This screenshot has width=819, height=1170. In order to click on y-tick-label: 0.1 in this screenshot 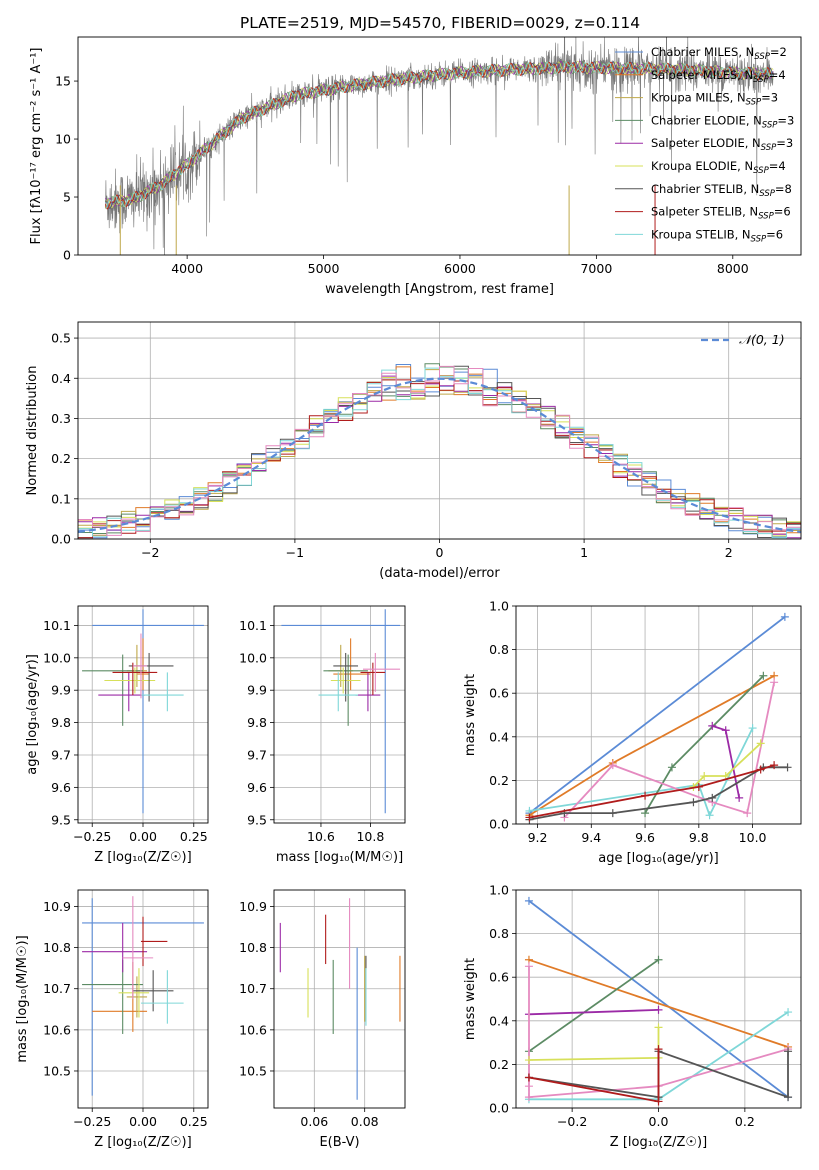, I will do `click(61, 498)`.